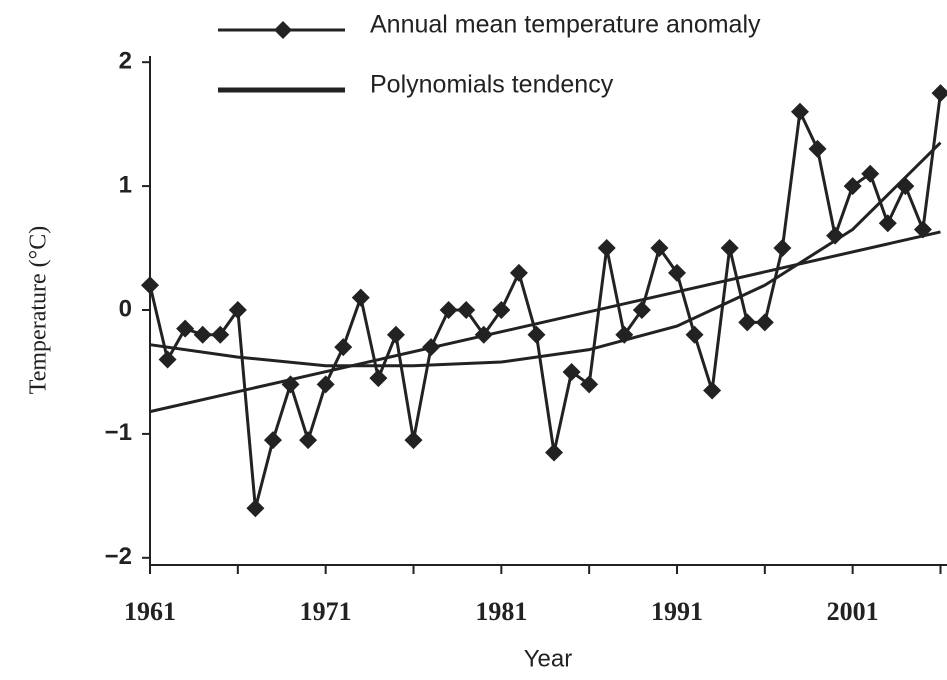 This screenshot has width=947, height=680. I want to click on x-tick-label: 2001, so click(853, 611).